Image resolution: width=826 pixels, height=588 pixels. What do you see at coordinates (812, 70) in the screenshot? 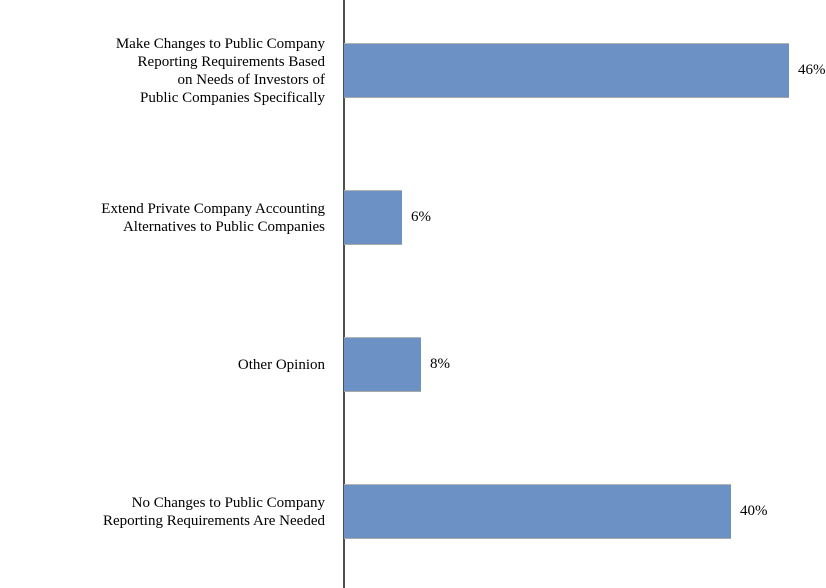
I see `value-label: 46%` at bounding box center [812, 70].